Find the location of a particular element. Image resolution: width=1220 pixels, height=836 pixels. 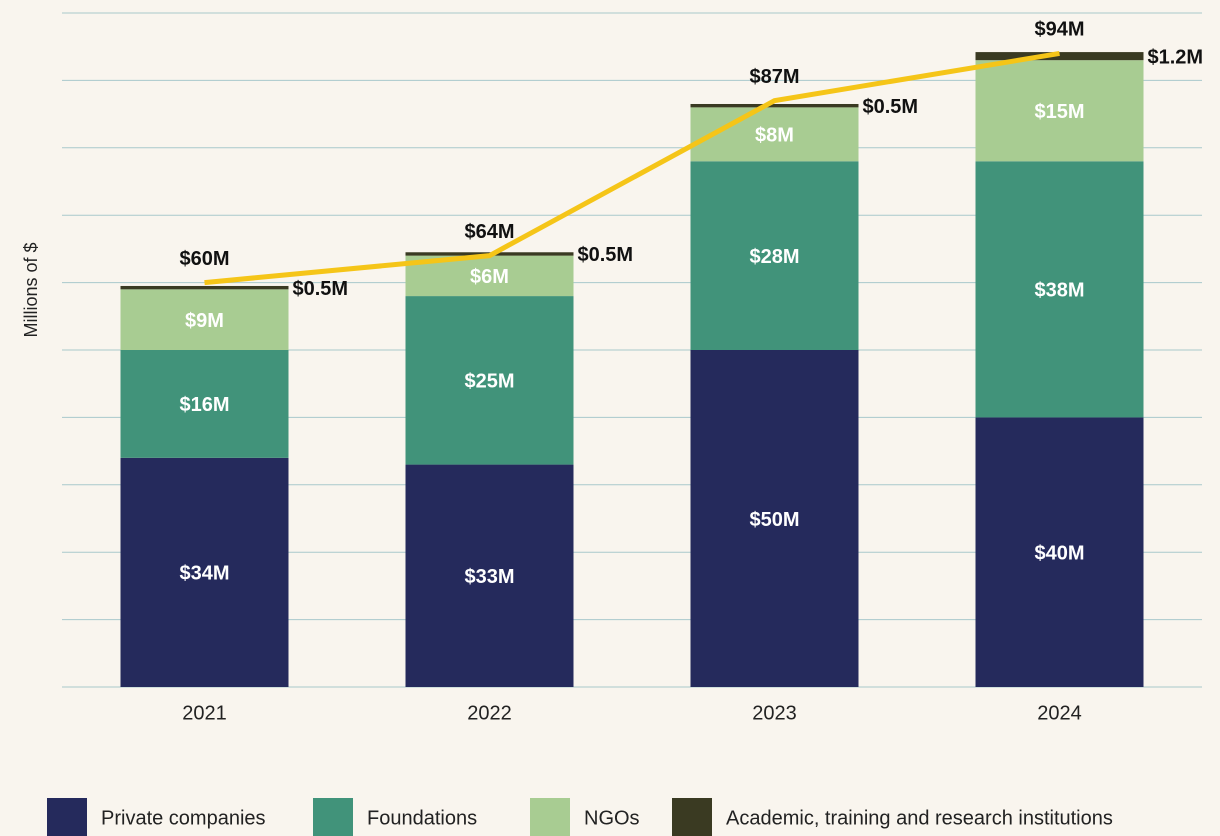

data-label: $25M is located at coordinates (489, 382).